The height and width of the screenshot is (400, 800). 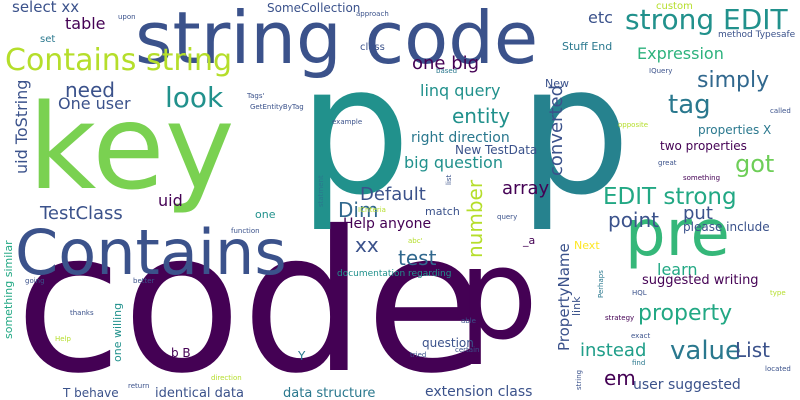 I want to click on word-one-user: One user, so click(x=94, y=103).